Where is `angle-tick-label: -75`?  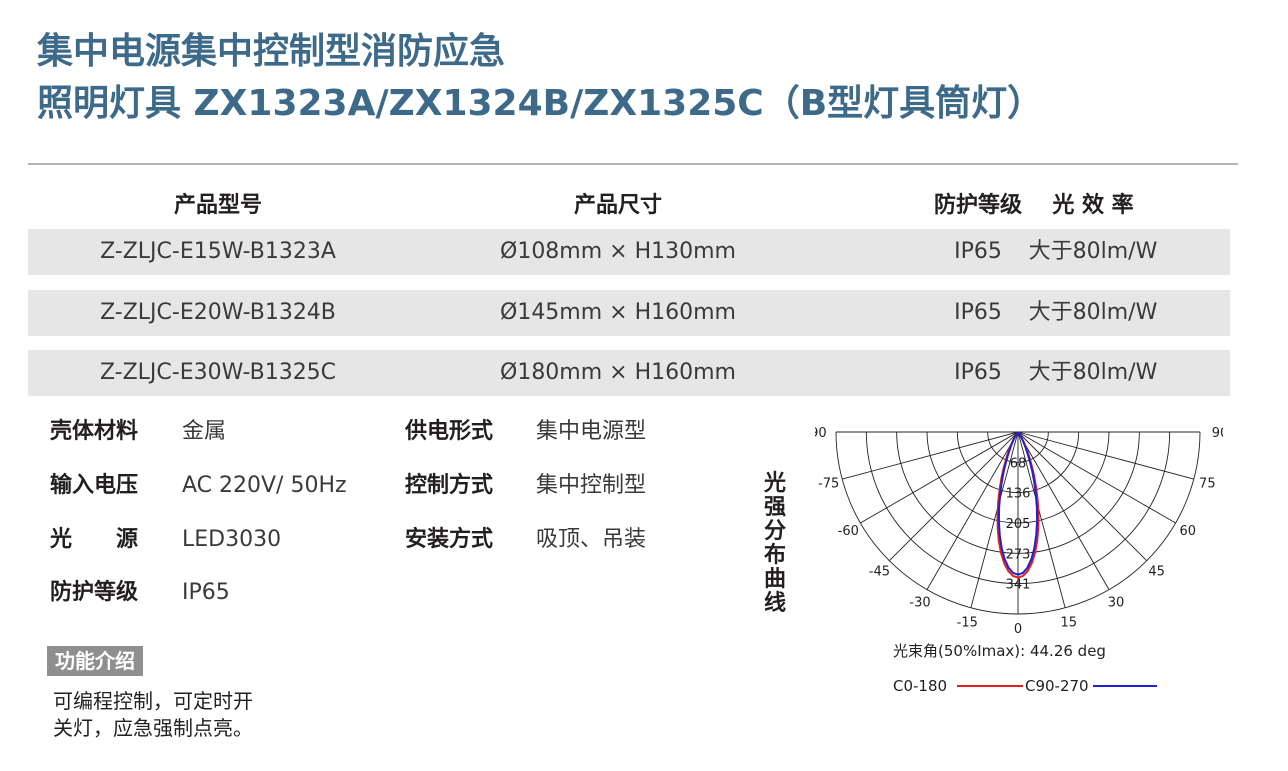 angle-tick-label: -75 is located at coordinates (828, 484).